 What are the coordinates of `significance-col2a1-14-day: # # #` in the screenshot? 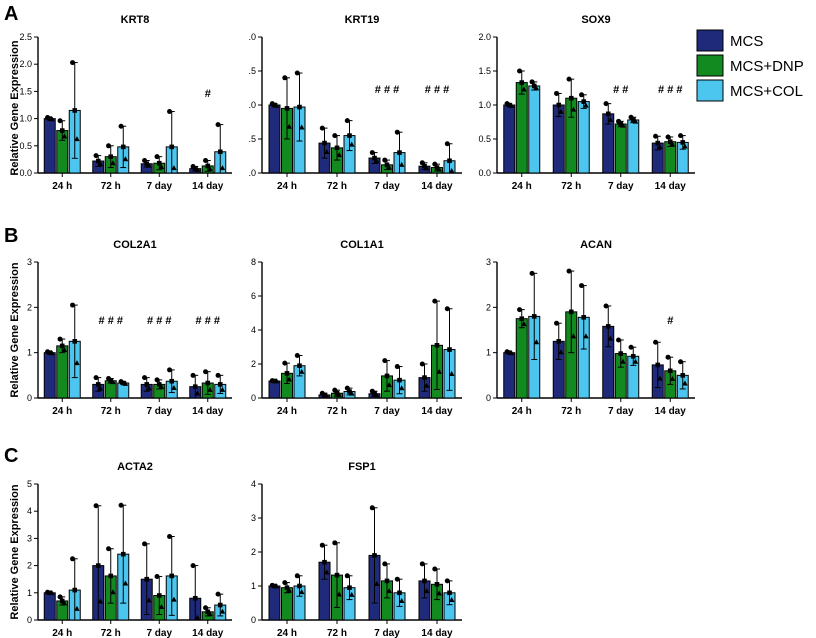 It's located at (208, 321).